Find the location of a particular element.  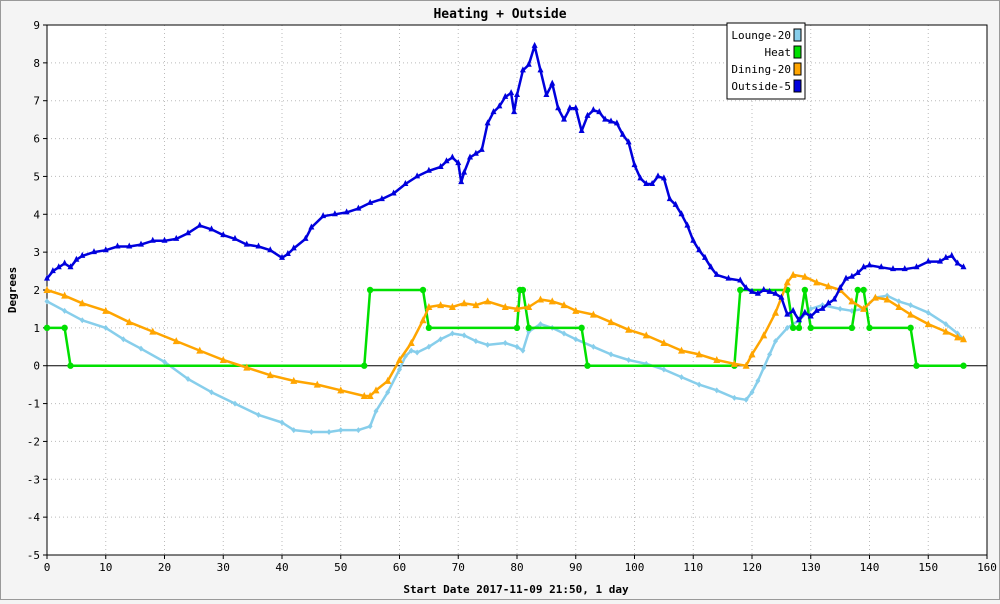

x-tick-label: 0 is located at coordinates (47, 567).